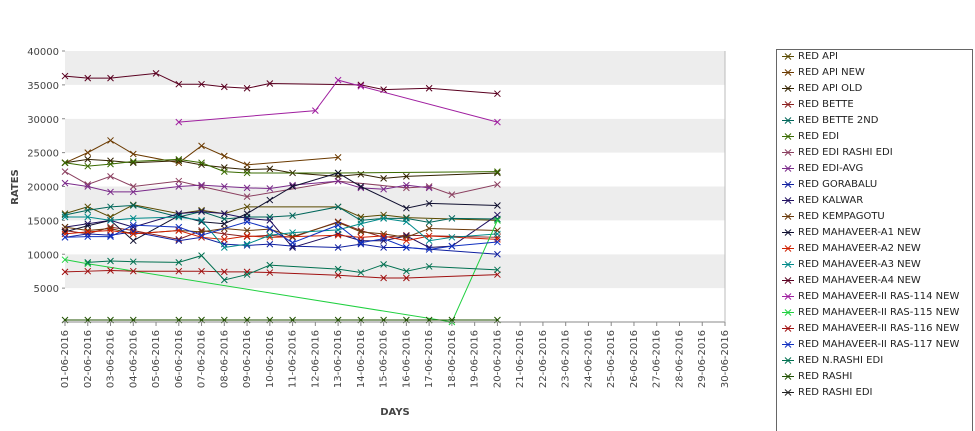 This screenshot has height=431, width=975. What do you see at coordinates (874, 152) in the screenshot?
I see `legend-item: RED EDI RASHI EDI` at bounding box center [874, 152].